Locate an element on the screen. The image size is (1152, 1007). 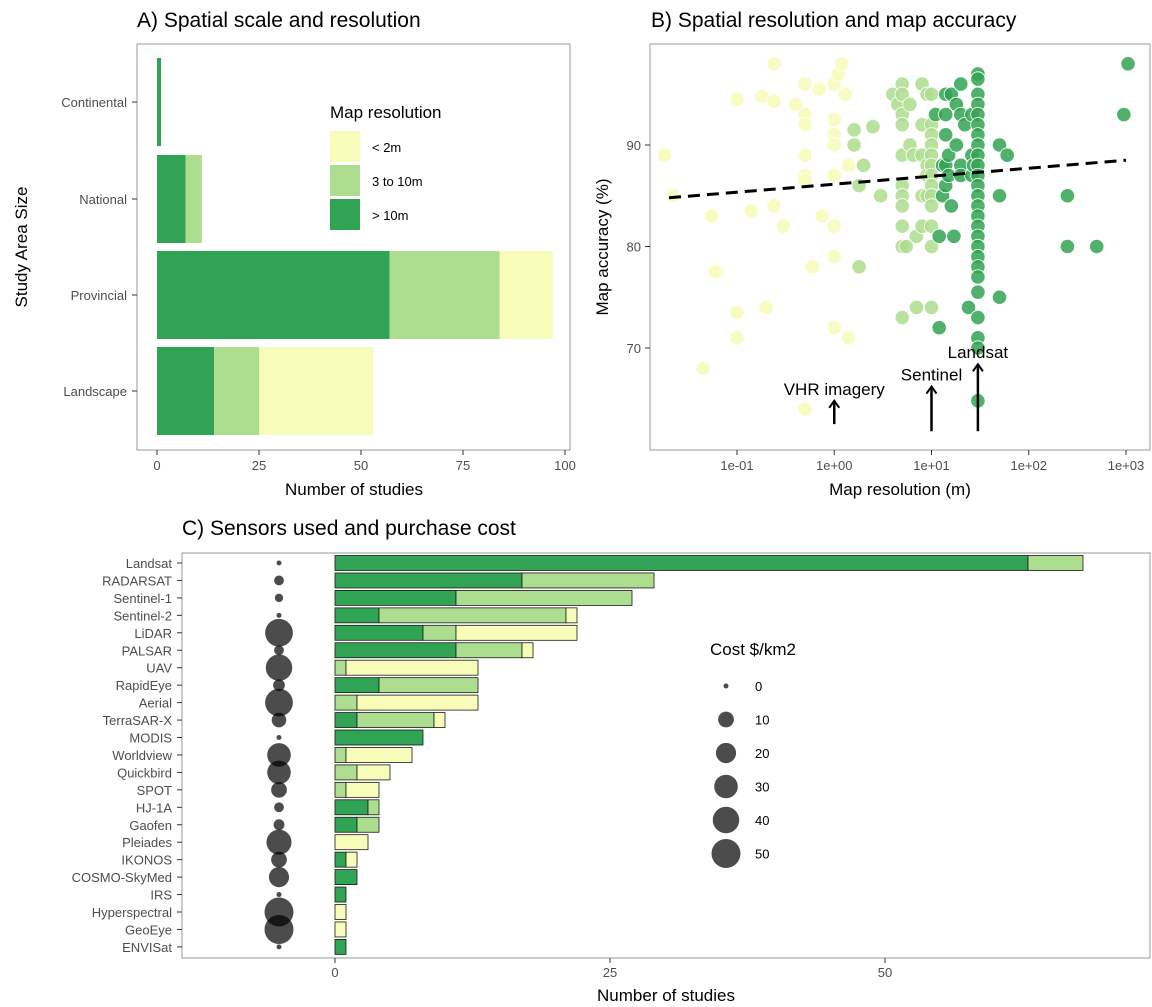
bar-sentinel-2-10m is located at coordinates (357, 615).